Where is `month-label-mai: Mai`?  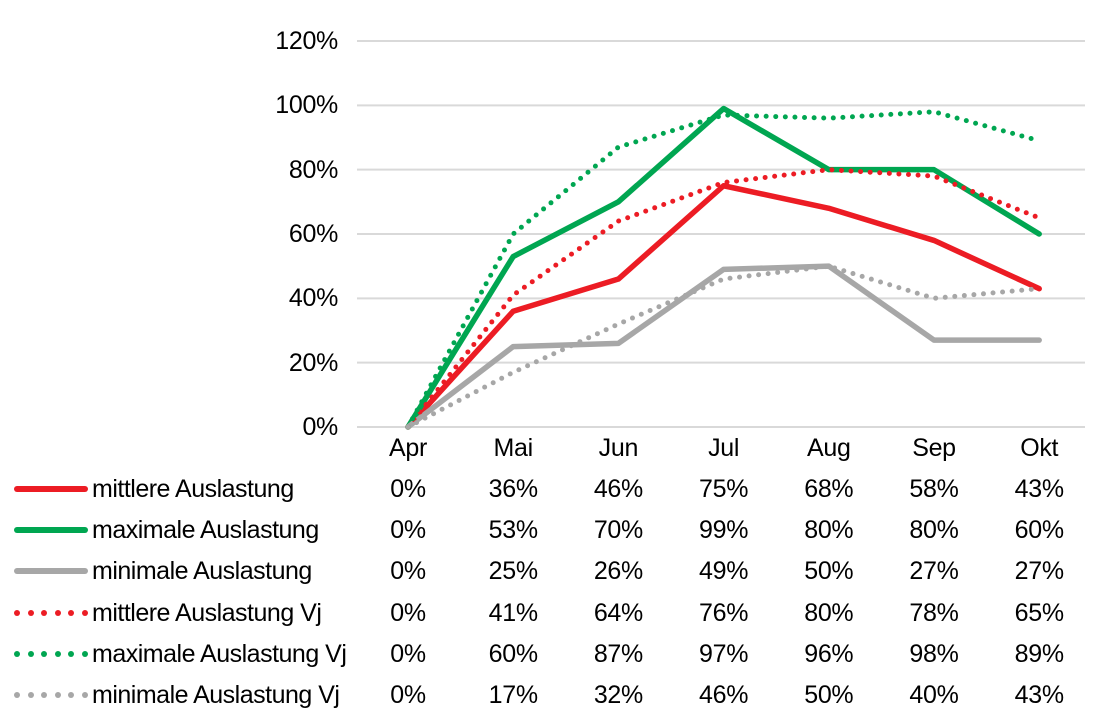 month-label-mai: Mai is located at coordinates (513, 448).